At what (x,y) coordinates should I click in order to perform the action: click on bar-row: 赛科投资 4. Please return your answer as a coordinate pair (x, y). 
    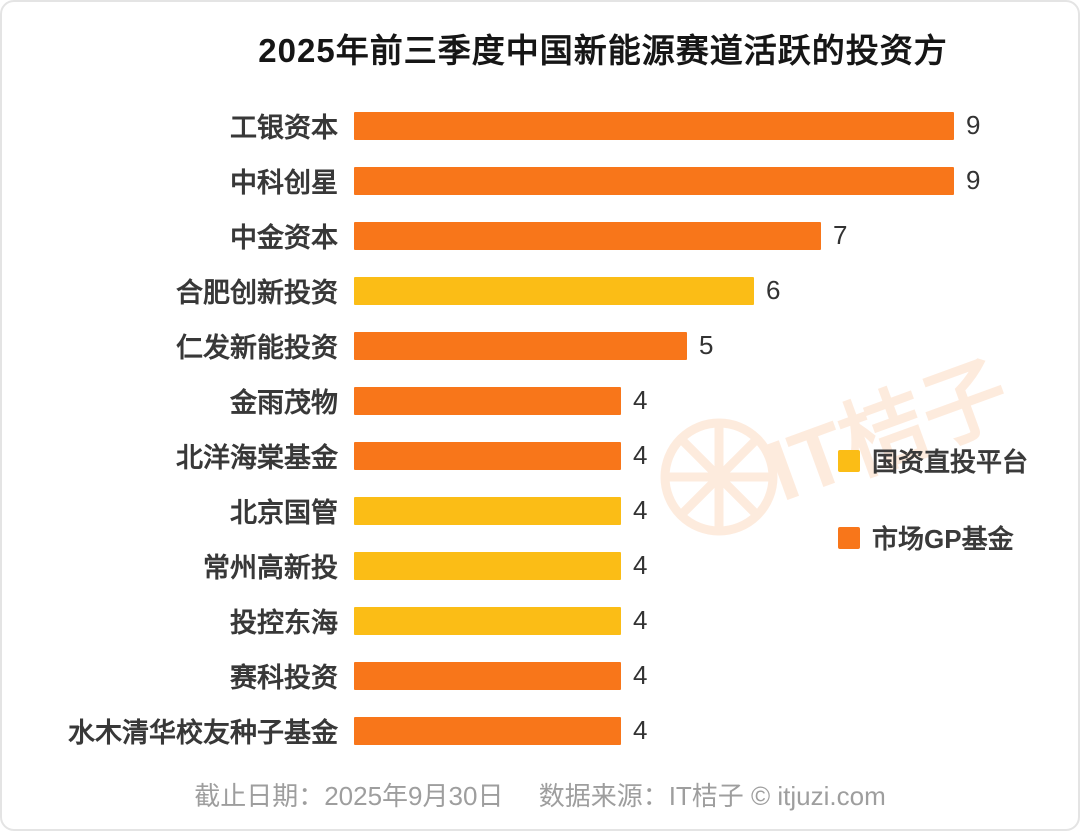
    Looking at the image, I should click on (540, 675).